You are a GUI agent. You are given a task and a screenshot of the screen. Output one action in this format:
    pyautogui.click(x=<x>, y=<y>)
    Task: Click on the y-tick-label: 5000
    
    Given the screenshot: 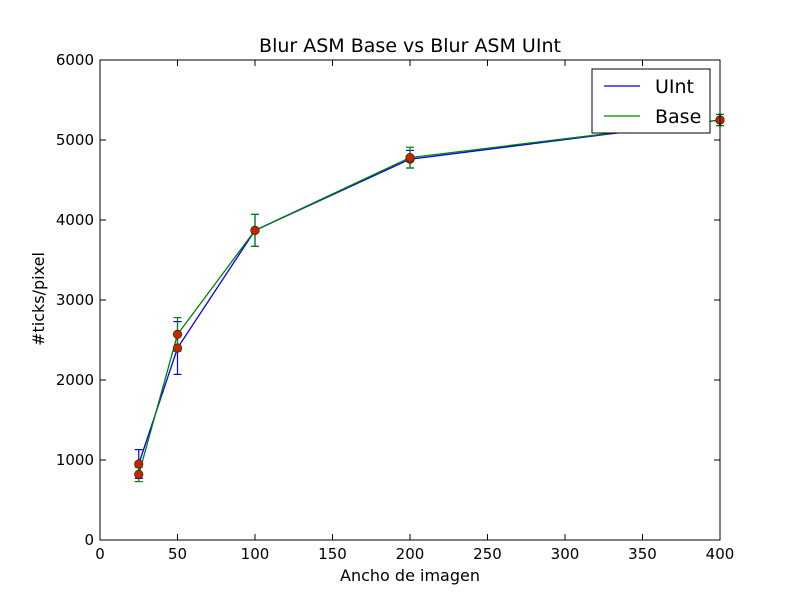 What is the action you would take?
    pyautogui.click(x=75, y=140)
    